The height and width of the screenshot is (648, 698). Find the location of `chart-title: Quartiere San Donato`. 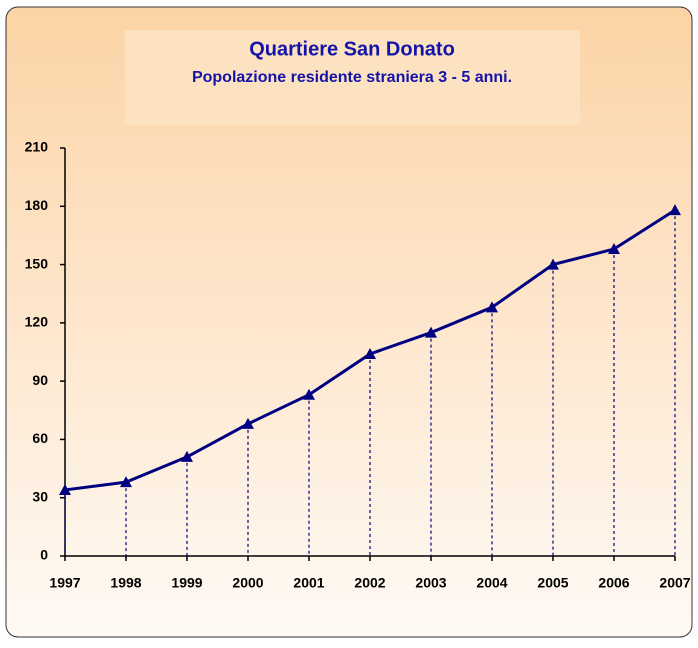

chart-title: Quartiere San Donato is located at coordinates (352, 49).